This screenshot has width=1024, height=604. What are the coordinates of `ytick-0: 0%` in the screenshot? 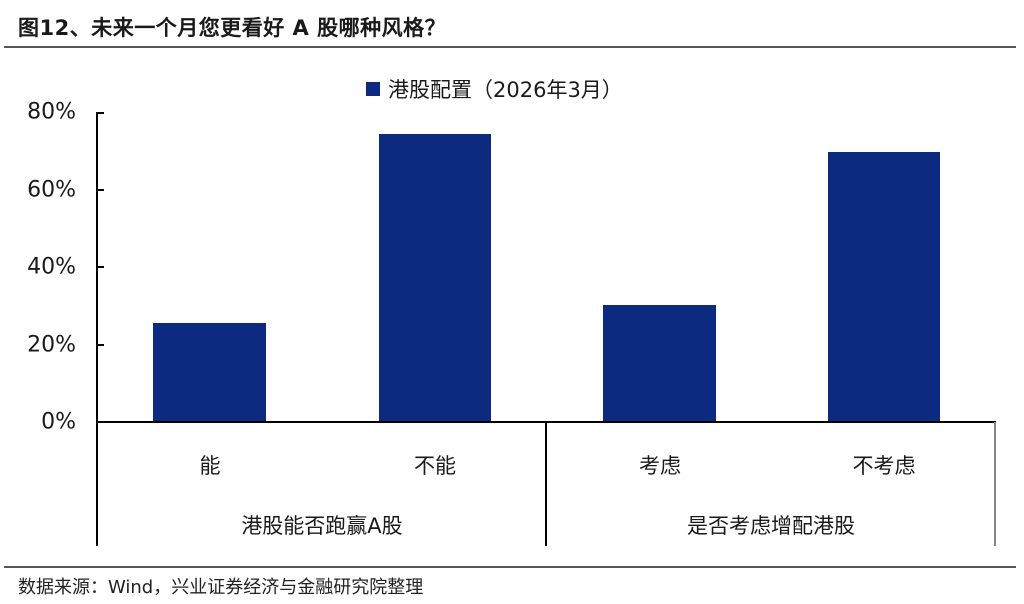 It's located at (58, 422).